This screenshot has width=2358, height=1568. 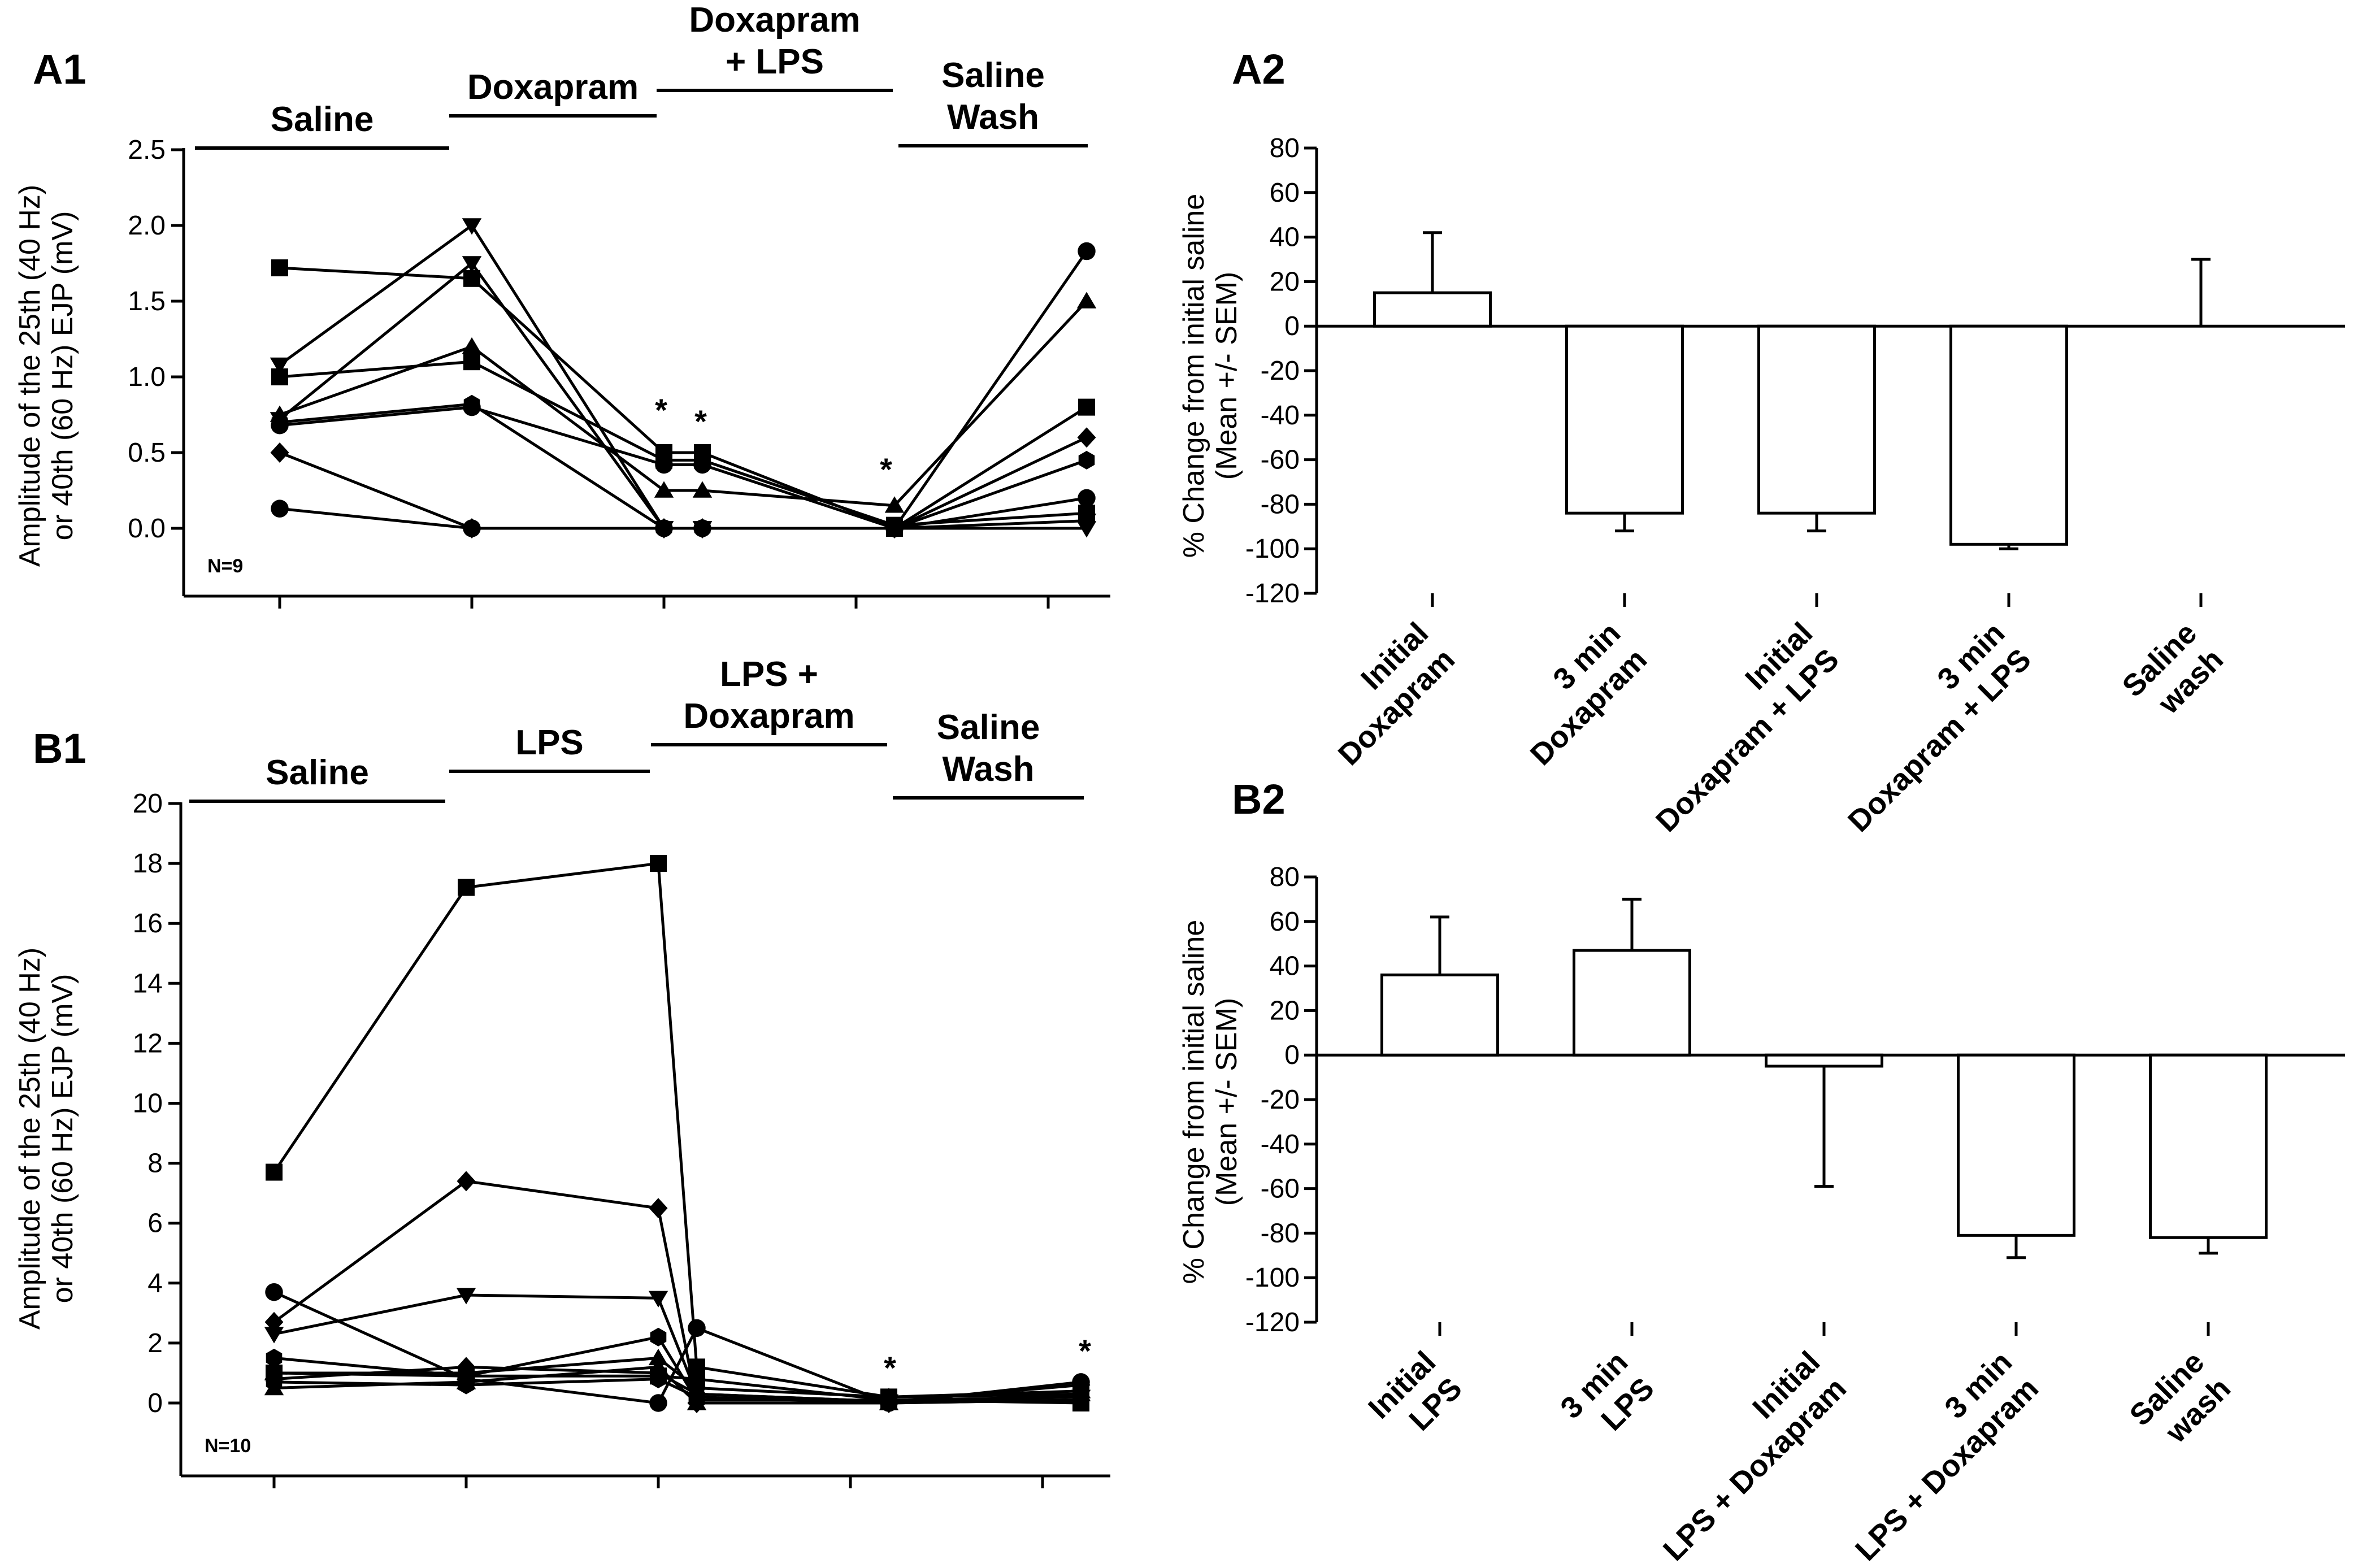 I want to click on y-tick-label: 8, so click(x=155, y=1164).